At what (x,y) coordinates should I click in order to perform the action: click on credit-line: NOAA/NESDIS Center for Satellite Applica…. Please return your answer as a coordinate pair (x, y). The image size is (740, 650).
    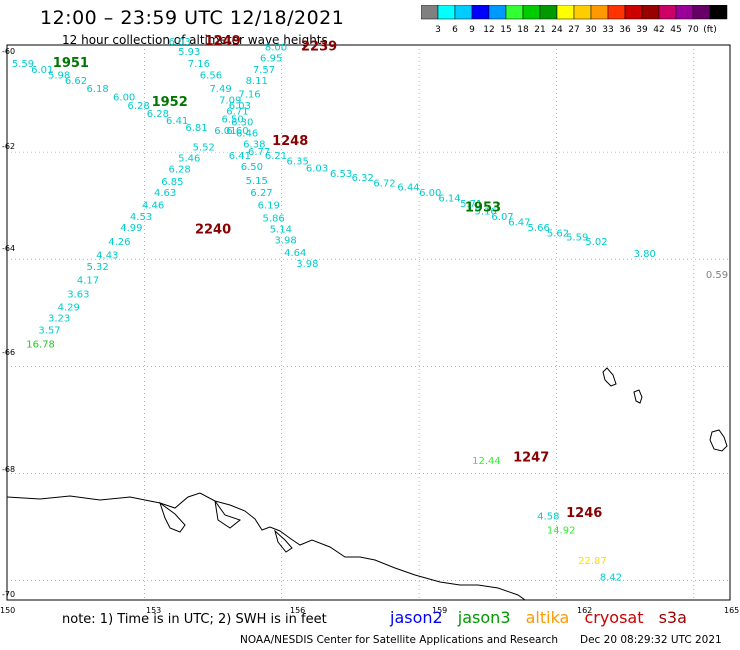
    Looking at the image, I should click on (399, 640).